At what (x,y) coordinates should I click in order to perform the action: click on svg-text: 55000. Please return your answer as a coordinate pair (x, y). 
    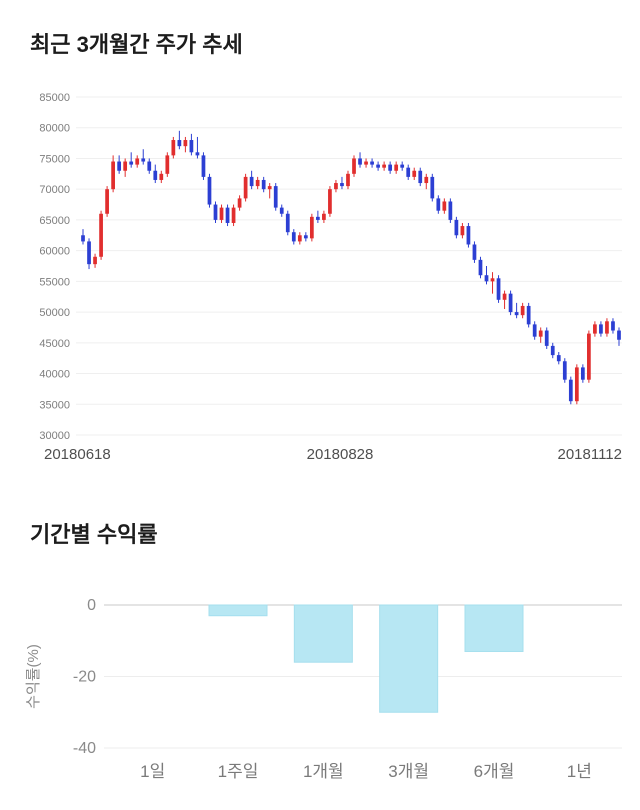
    Looking at the image, I should click on (54, 282).